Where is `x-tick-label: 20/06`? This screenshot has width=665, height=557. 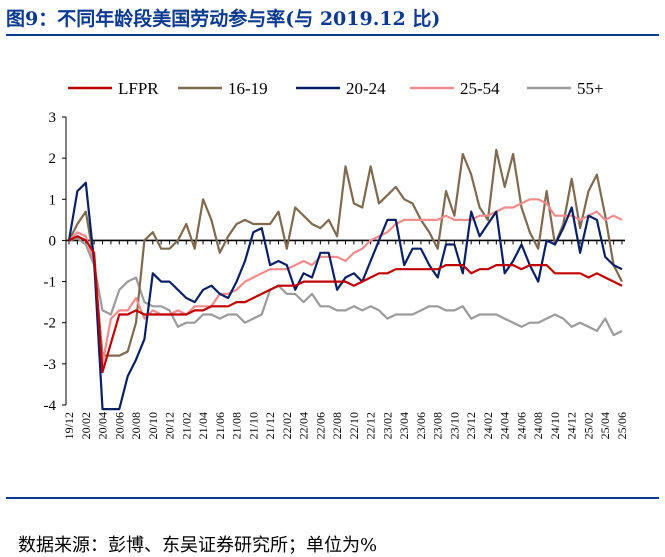 x-tick-label: 20/06 is located at coordinates (119, 425).